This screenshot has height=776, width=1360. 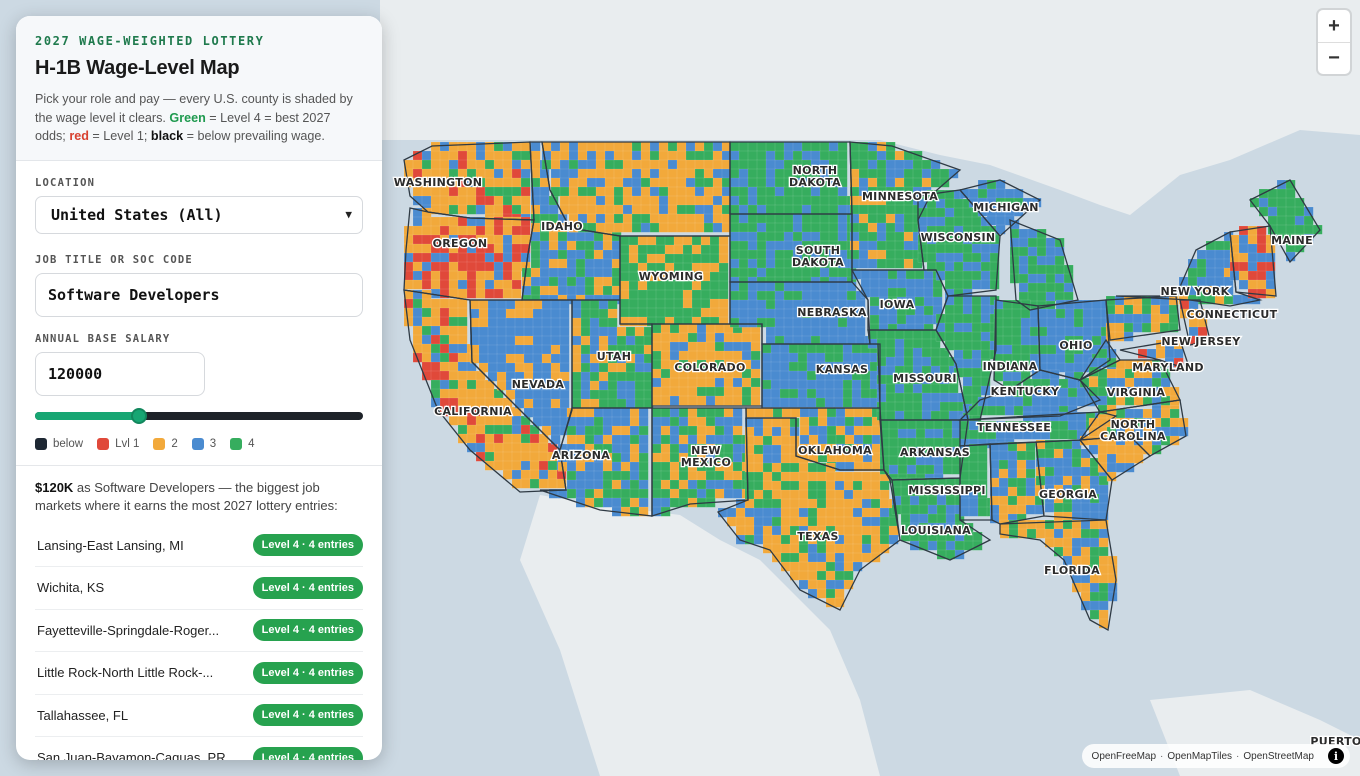 What do you see at coordinates (139, 415) in the screenshot?
I see `slider-thumb` at bounding box center [139, 415].